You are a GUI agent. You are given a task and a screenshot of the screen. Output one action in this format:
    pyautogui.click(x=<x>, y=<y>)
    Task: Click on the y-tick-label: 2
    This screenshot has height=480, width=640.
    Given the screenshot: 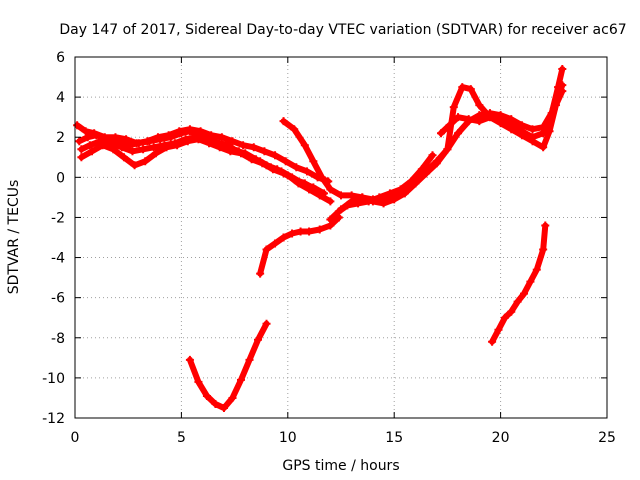 What is the action you would take?
    pyautogui.click(x=60, y=138)
    